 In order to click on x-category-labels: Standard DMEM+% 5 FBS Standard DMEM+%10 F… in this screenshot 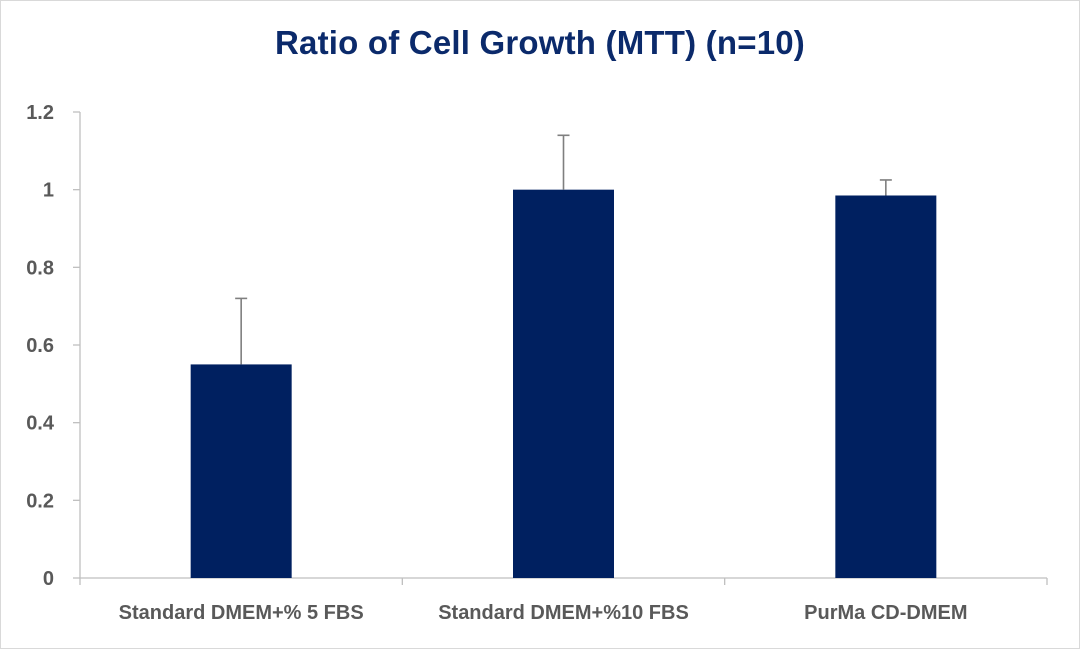, I will do `click(543, 613)`.